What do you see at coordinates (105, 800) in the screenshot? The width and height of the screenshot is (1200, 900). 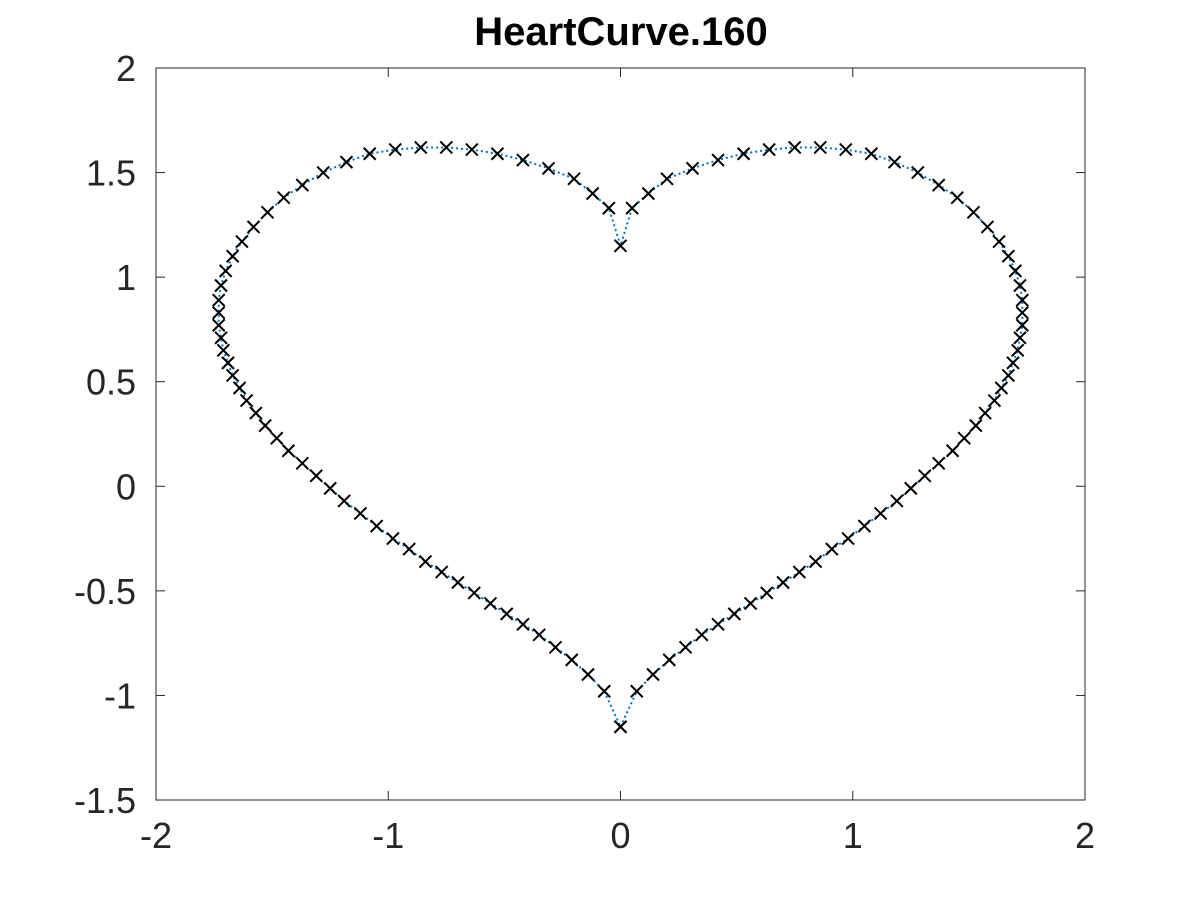 I see `y-tick-label: -1.5` at bounding box center [105, 800].